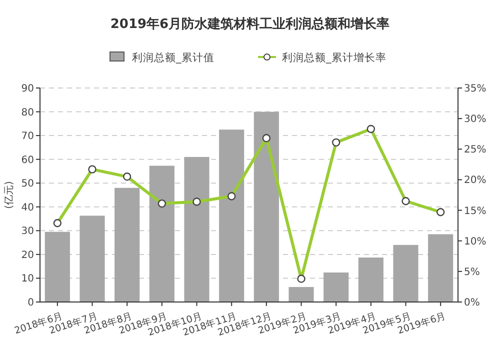 This screenshot has width=500, height=362. What do you see at coordinates (475, 150) in the screenshot?
I see `y2-tick-label: 25%` at bounding box center [475, 150].